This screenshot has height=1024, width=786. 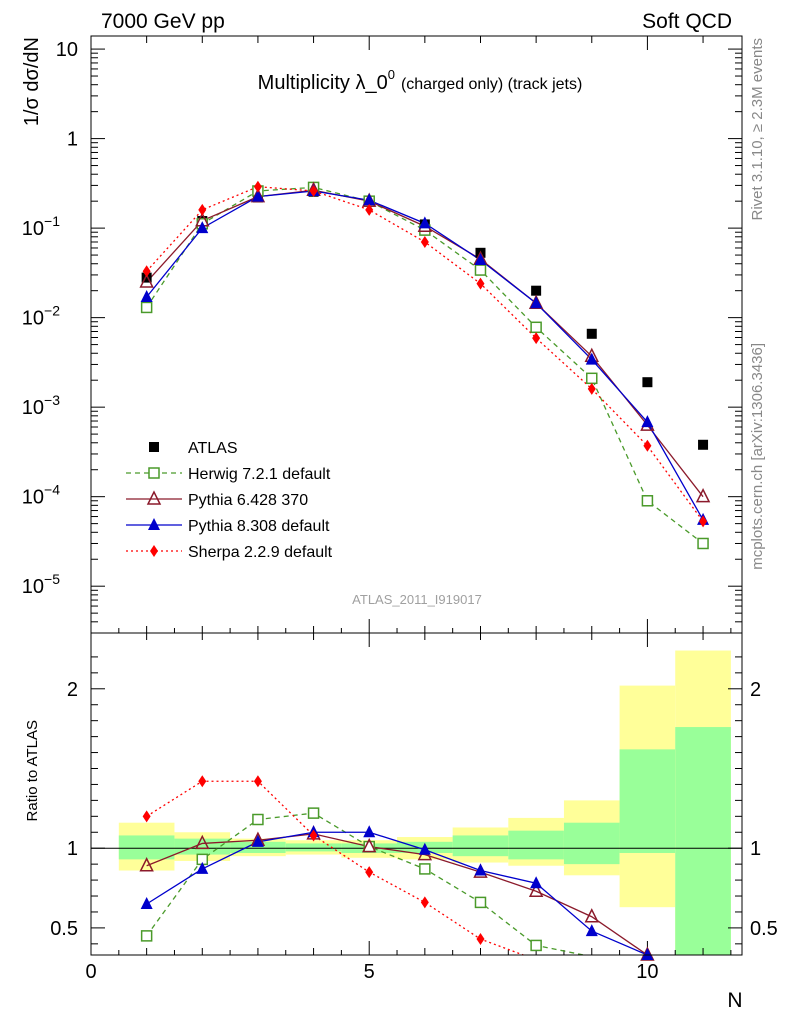 I want to click on ratio-y-tick-label-right: 2, so click(x=755, y=690).